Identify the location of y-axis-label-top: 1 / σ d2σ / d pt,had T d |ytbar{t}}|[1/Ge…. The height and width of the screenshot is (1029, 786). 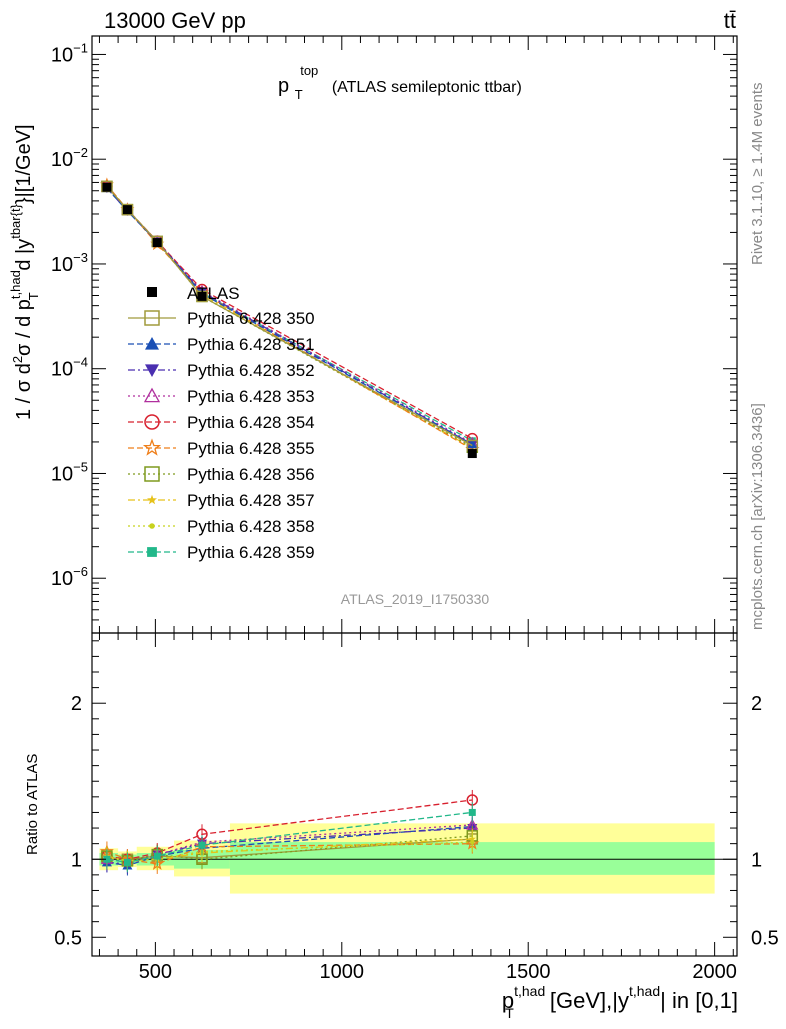
(24, 272).